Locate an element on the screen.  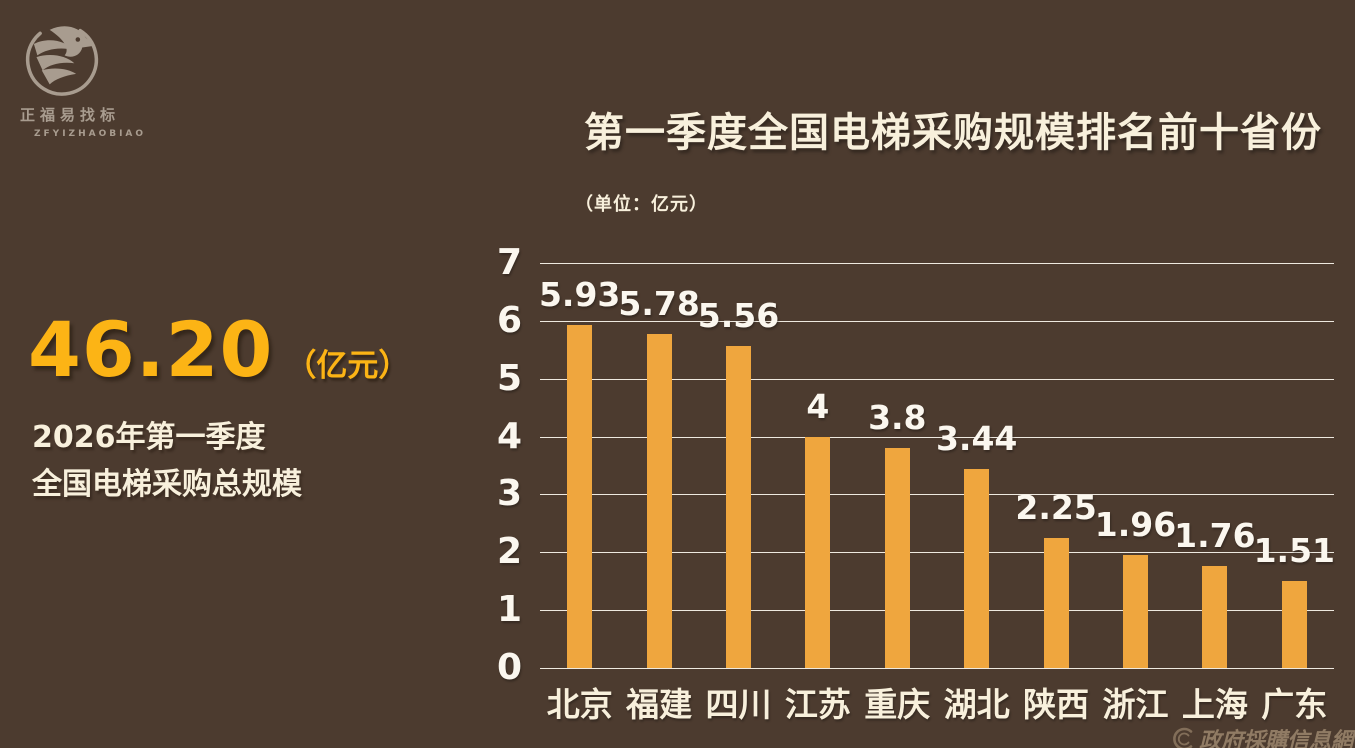
brand-name-latin: ZFYIZHAOBIAO is located at coordinates (90, 134).